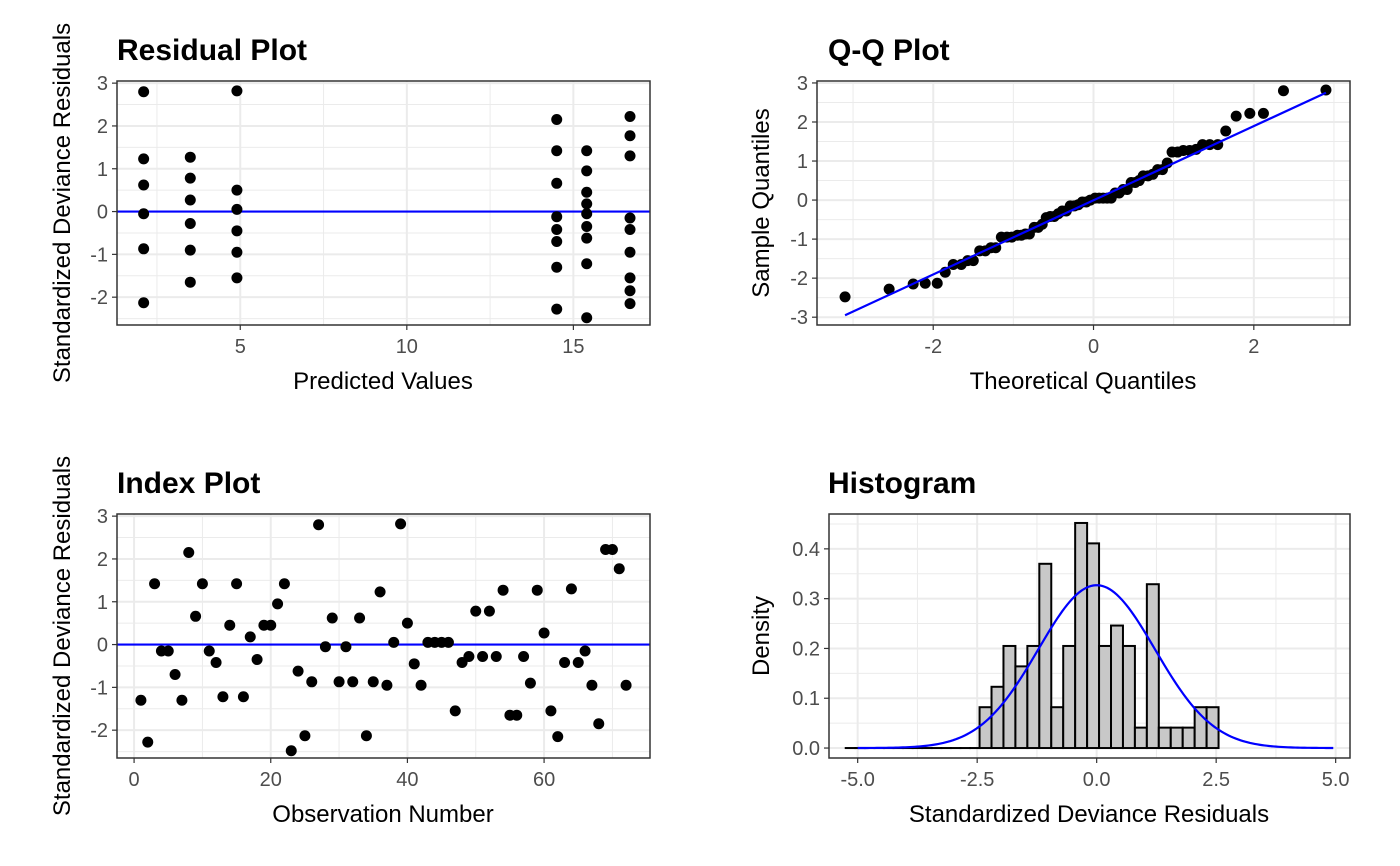 The width and height of the screenshot is (1400, 866). Describe the element at coordinates (806, 600) in the screenshot. I see `y-tick-label: 0.3` at that location.